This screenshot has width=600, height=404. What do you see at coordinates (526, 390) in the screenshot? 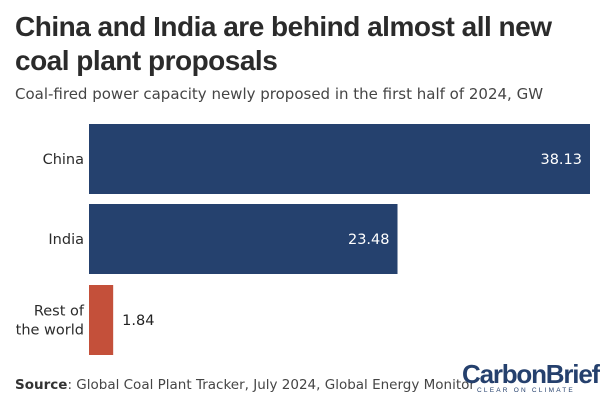
I see `brand-tagline: CLEAR ON CLIMATE` at bounding box center [526, 390].